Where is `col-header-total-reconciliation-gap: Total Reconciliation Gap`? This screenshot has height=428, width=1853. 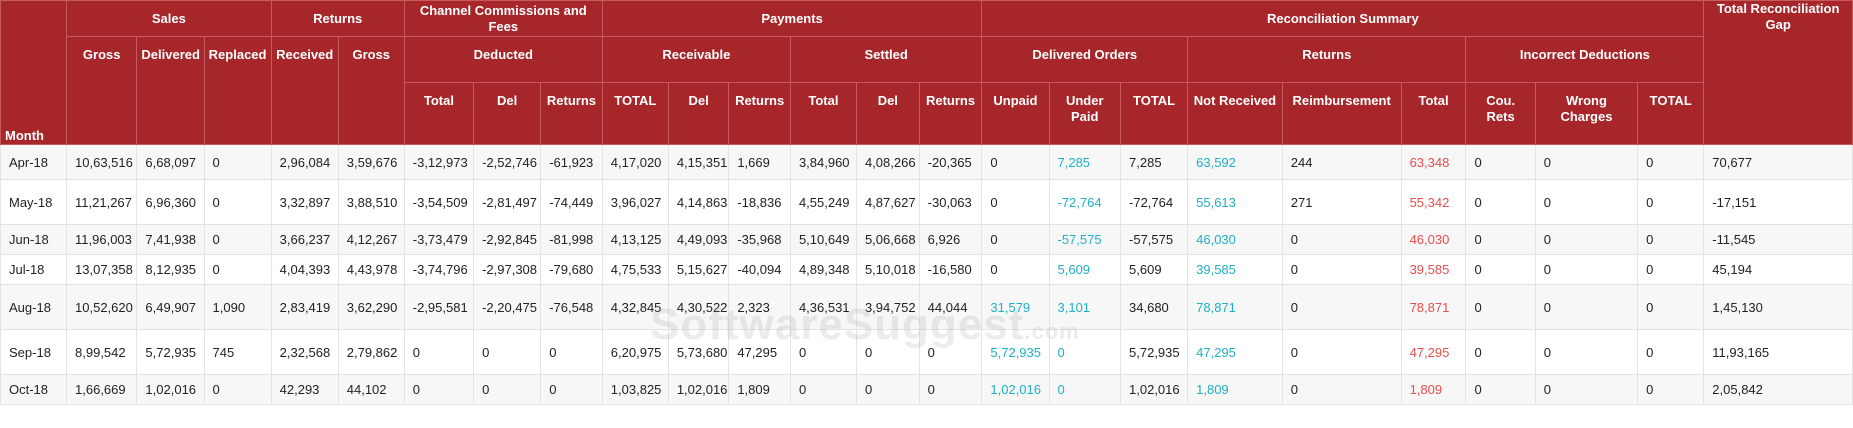 col-header-total-reconciliation-gap: Total Reconciliation Gap is located at coordinates (1778, 72).